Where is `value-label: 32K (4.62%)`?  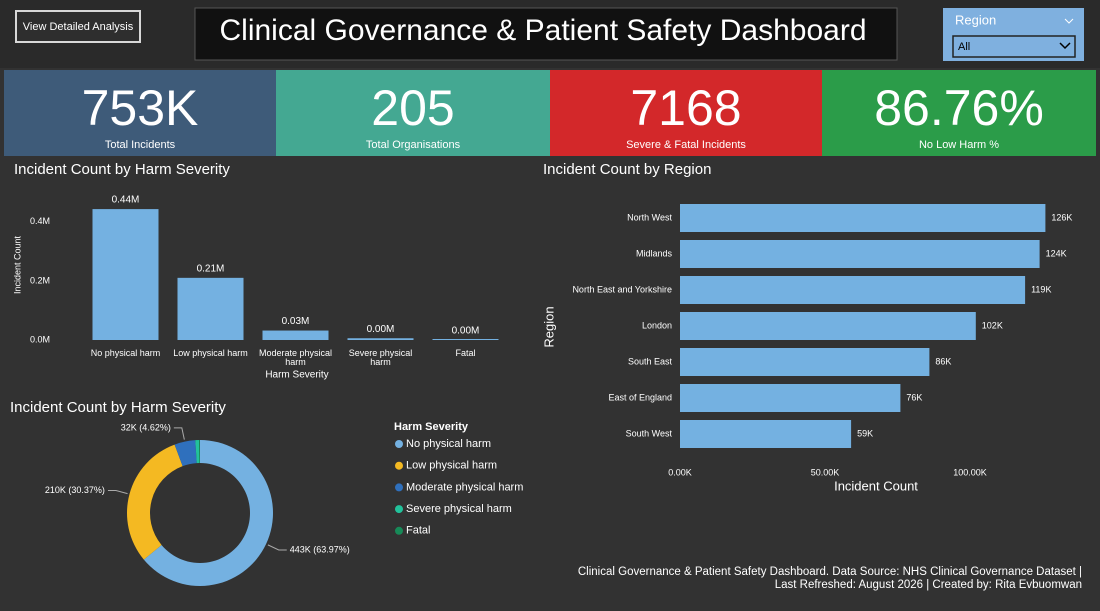 value-label: 32K (4.62%) is located at coordinates (146, 427).